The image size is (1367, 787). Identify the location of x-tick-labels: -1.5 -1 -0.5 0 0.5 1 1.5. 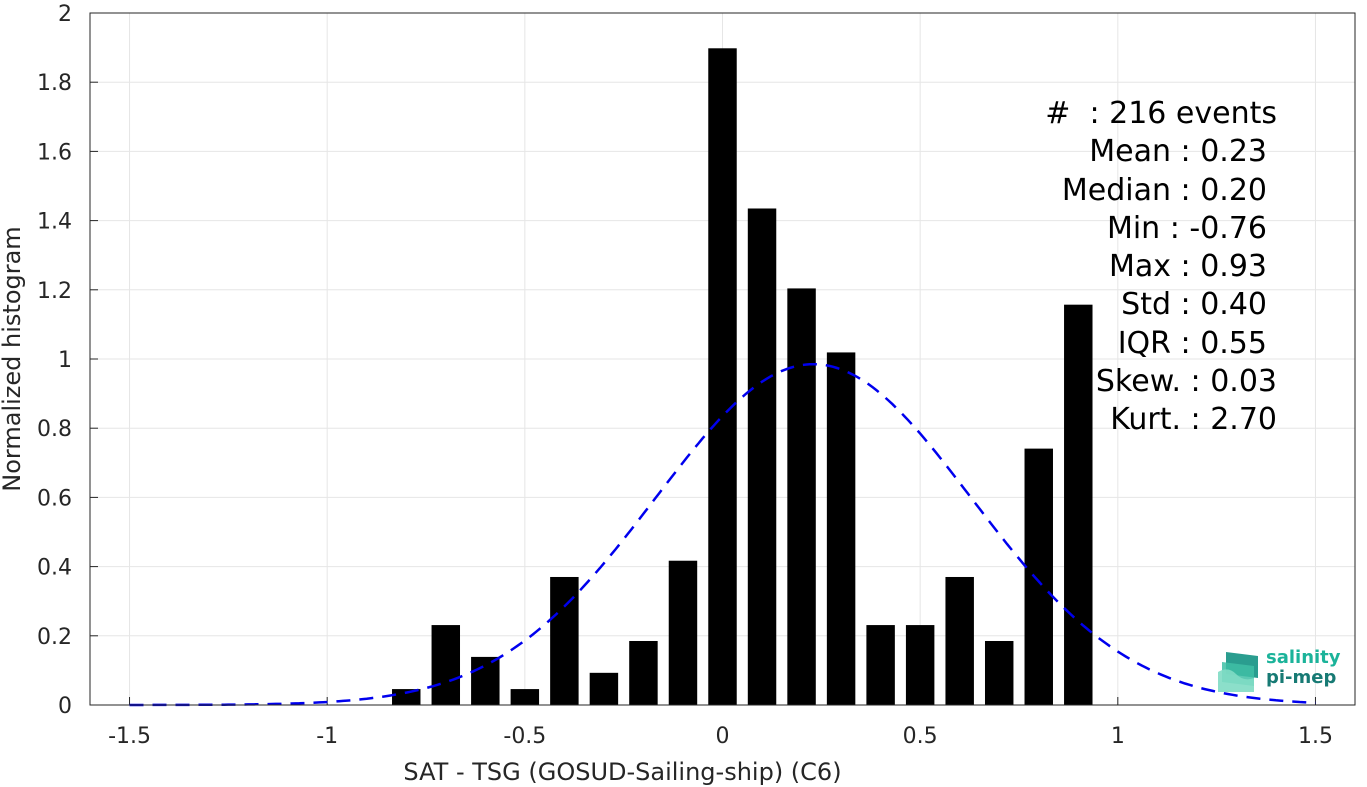
(720, 736).